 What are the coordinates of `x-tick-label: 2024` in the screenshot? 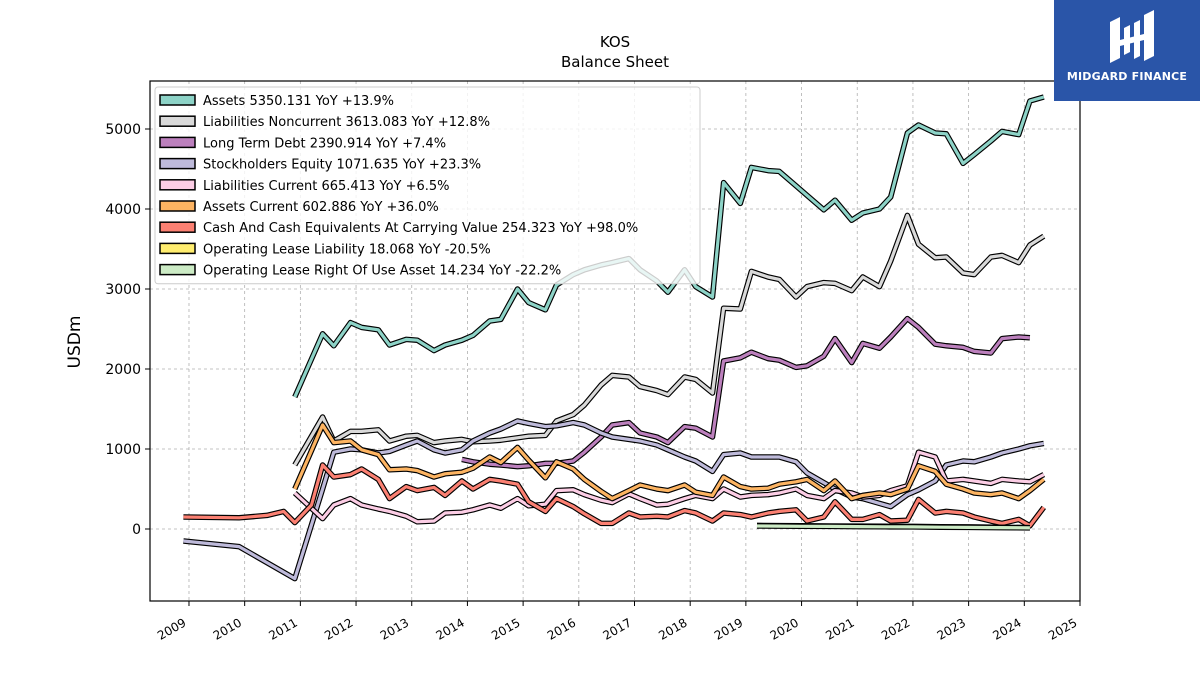 It's located at (1006, 628).